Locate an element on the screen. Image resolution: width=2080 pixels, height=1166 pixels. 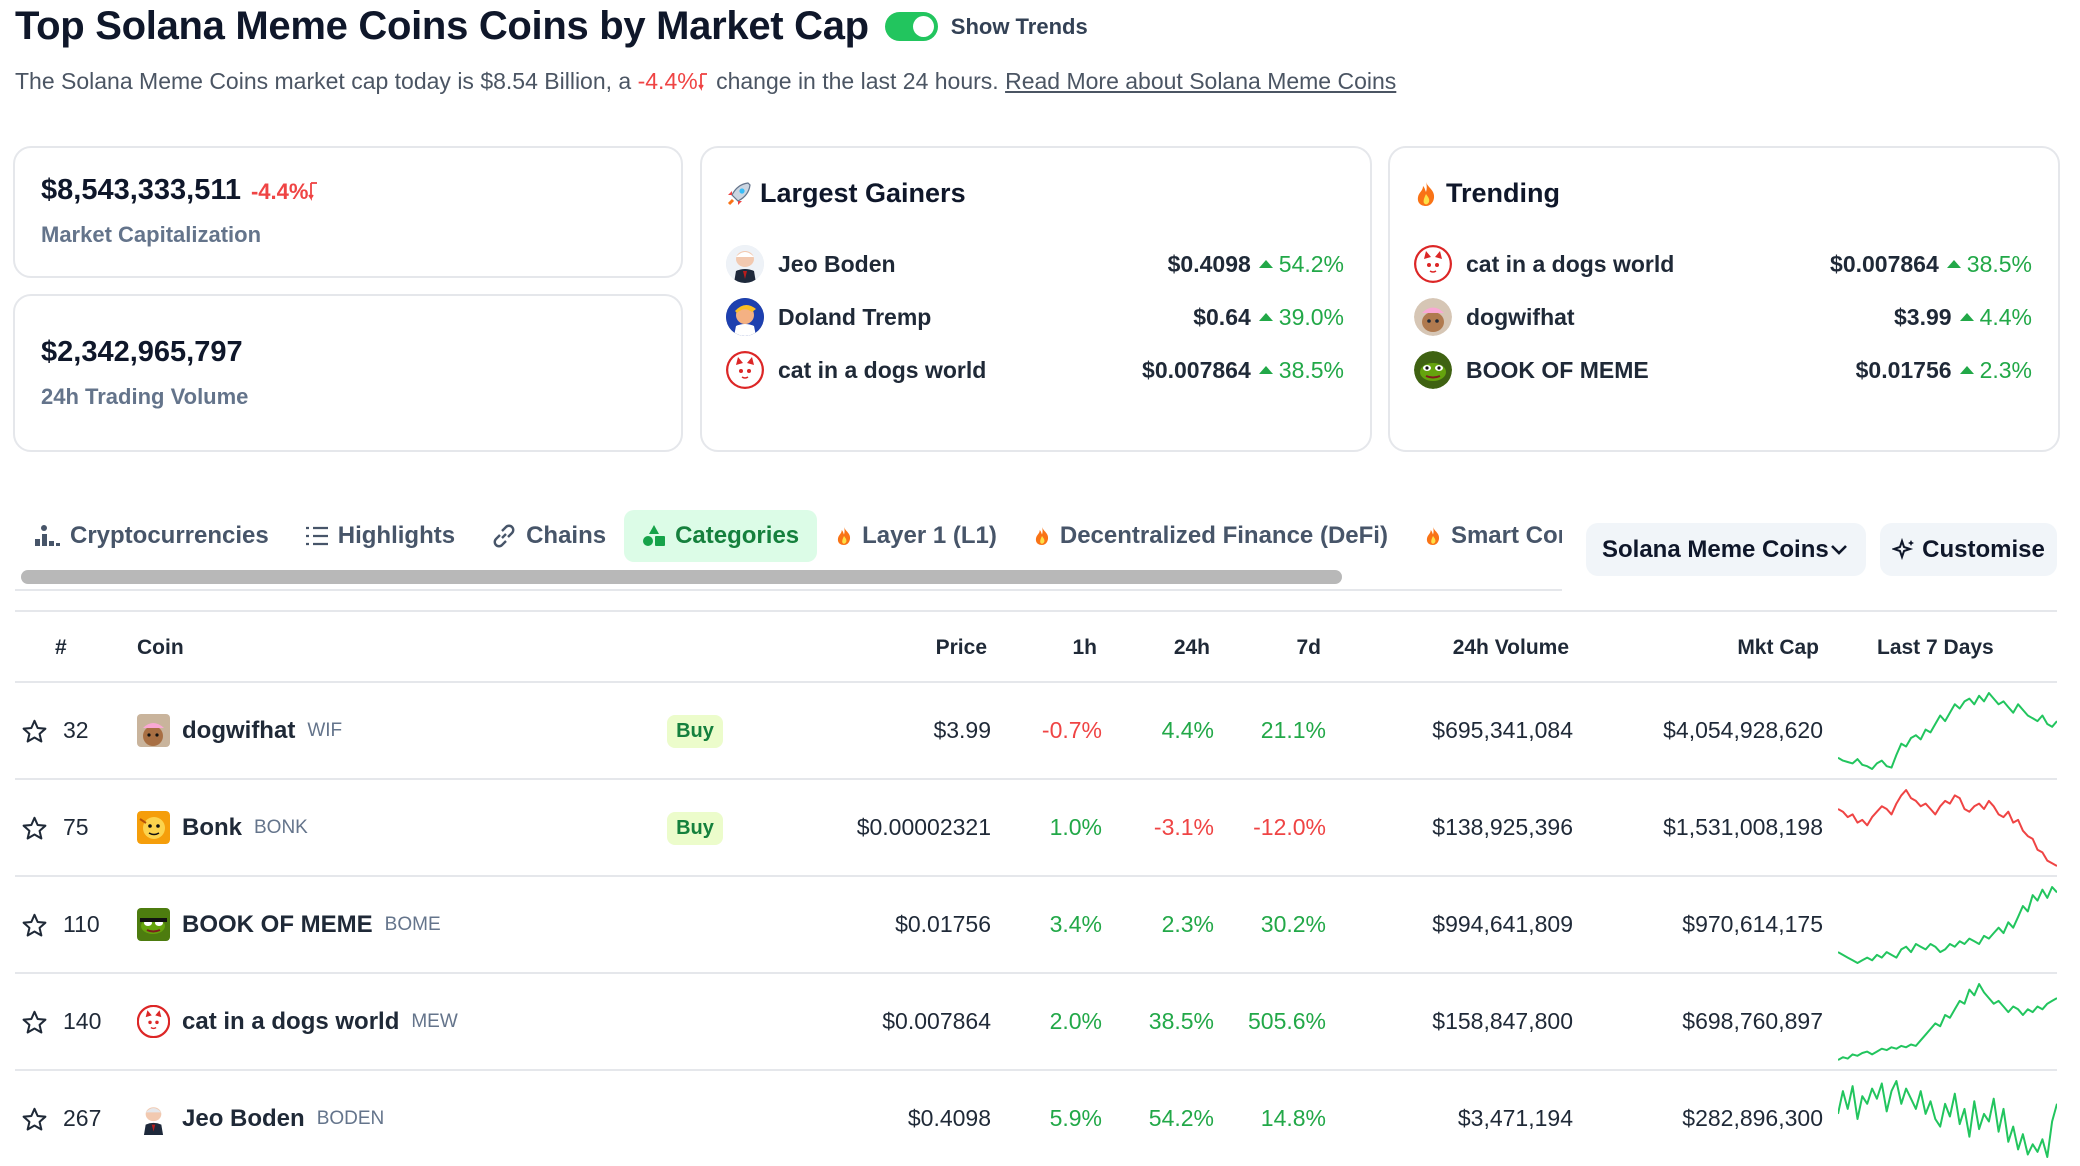
col-mkt-cap: Mkt Cap is located at coordinates (1778, 647).